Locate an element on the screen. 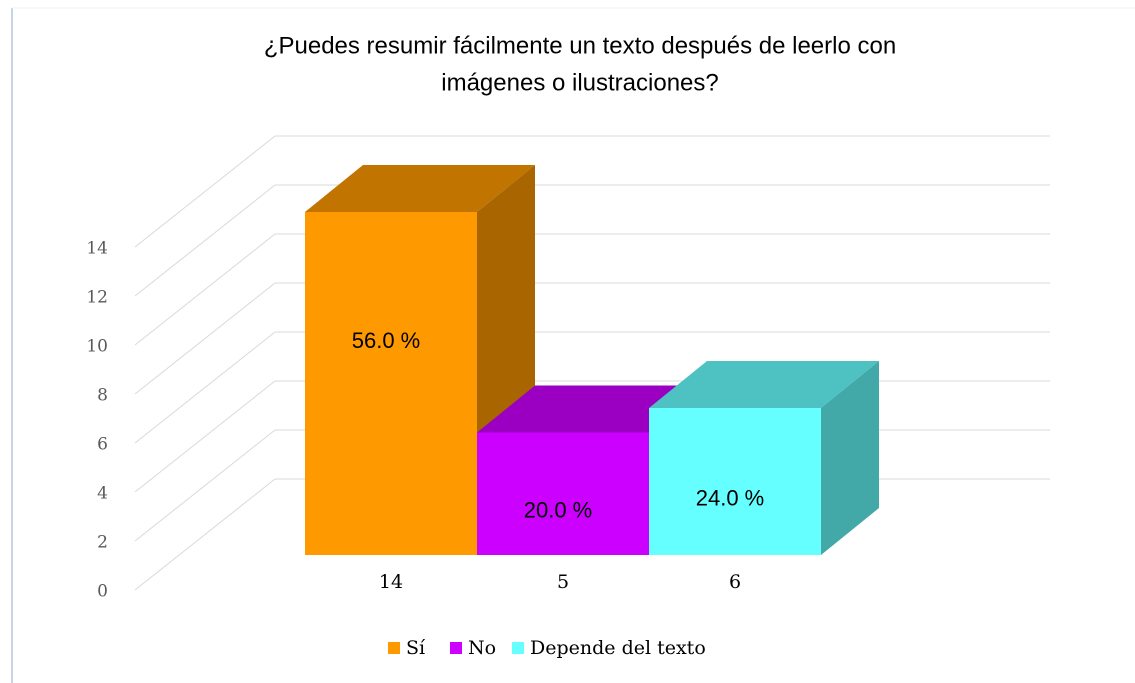 The image size is (1135, 683). y-tick-label: 14 is located at coordinates (97, 249).